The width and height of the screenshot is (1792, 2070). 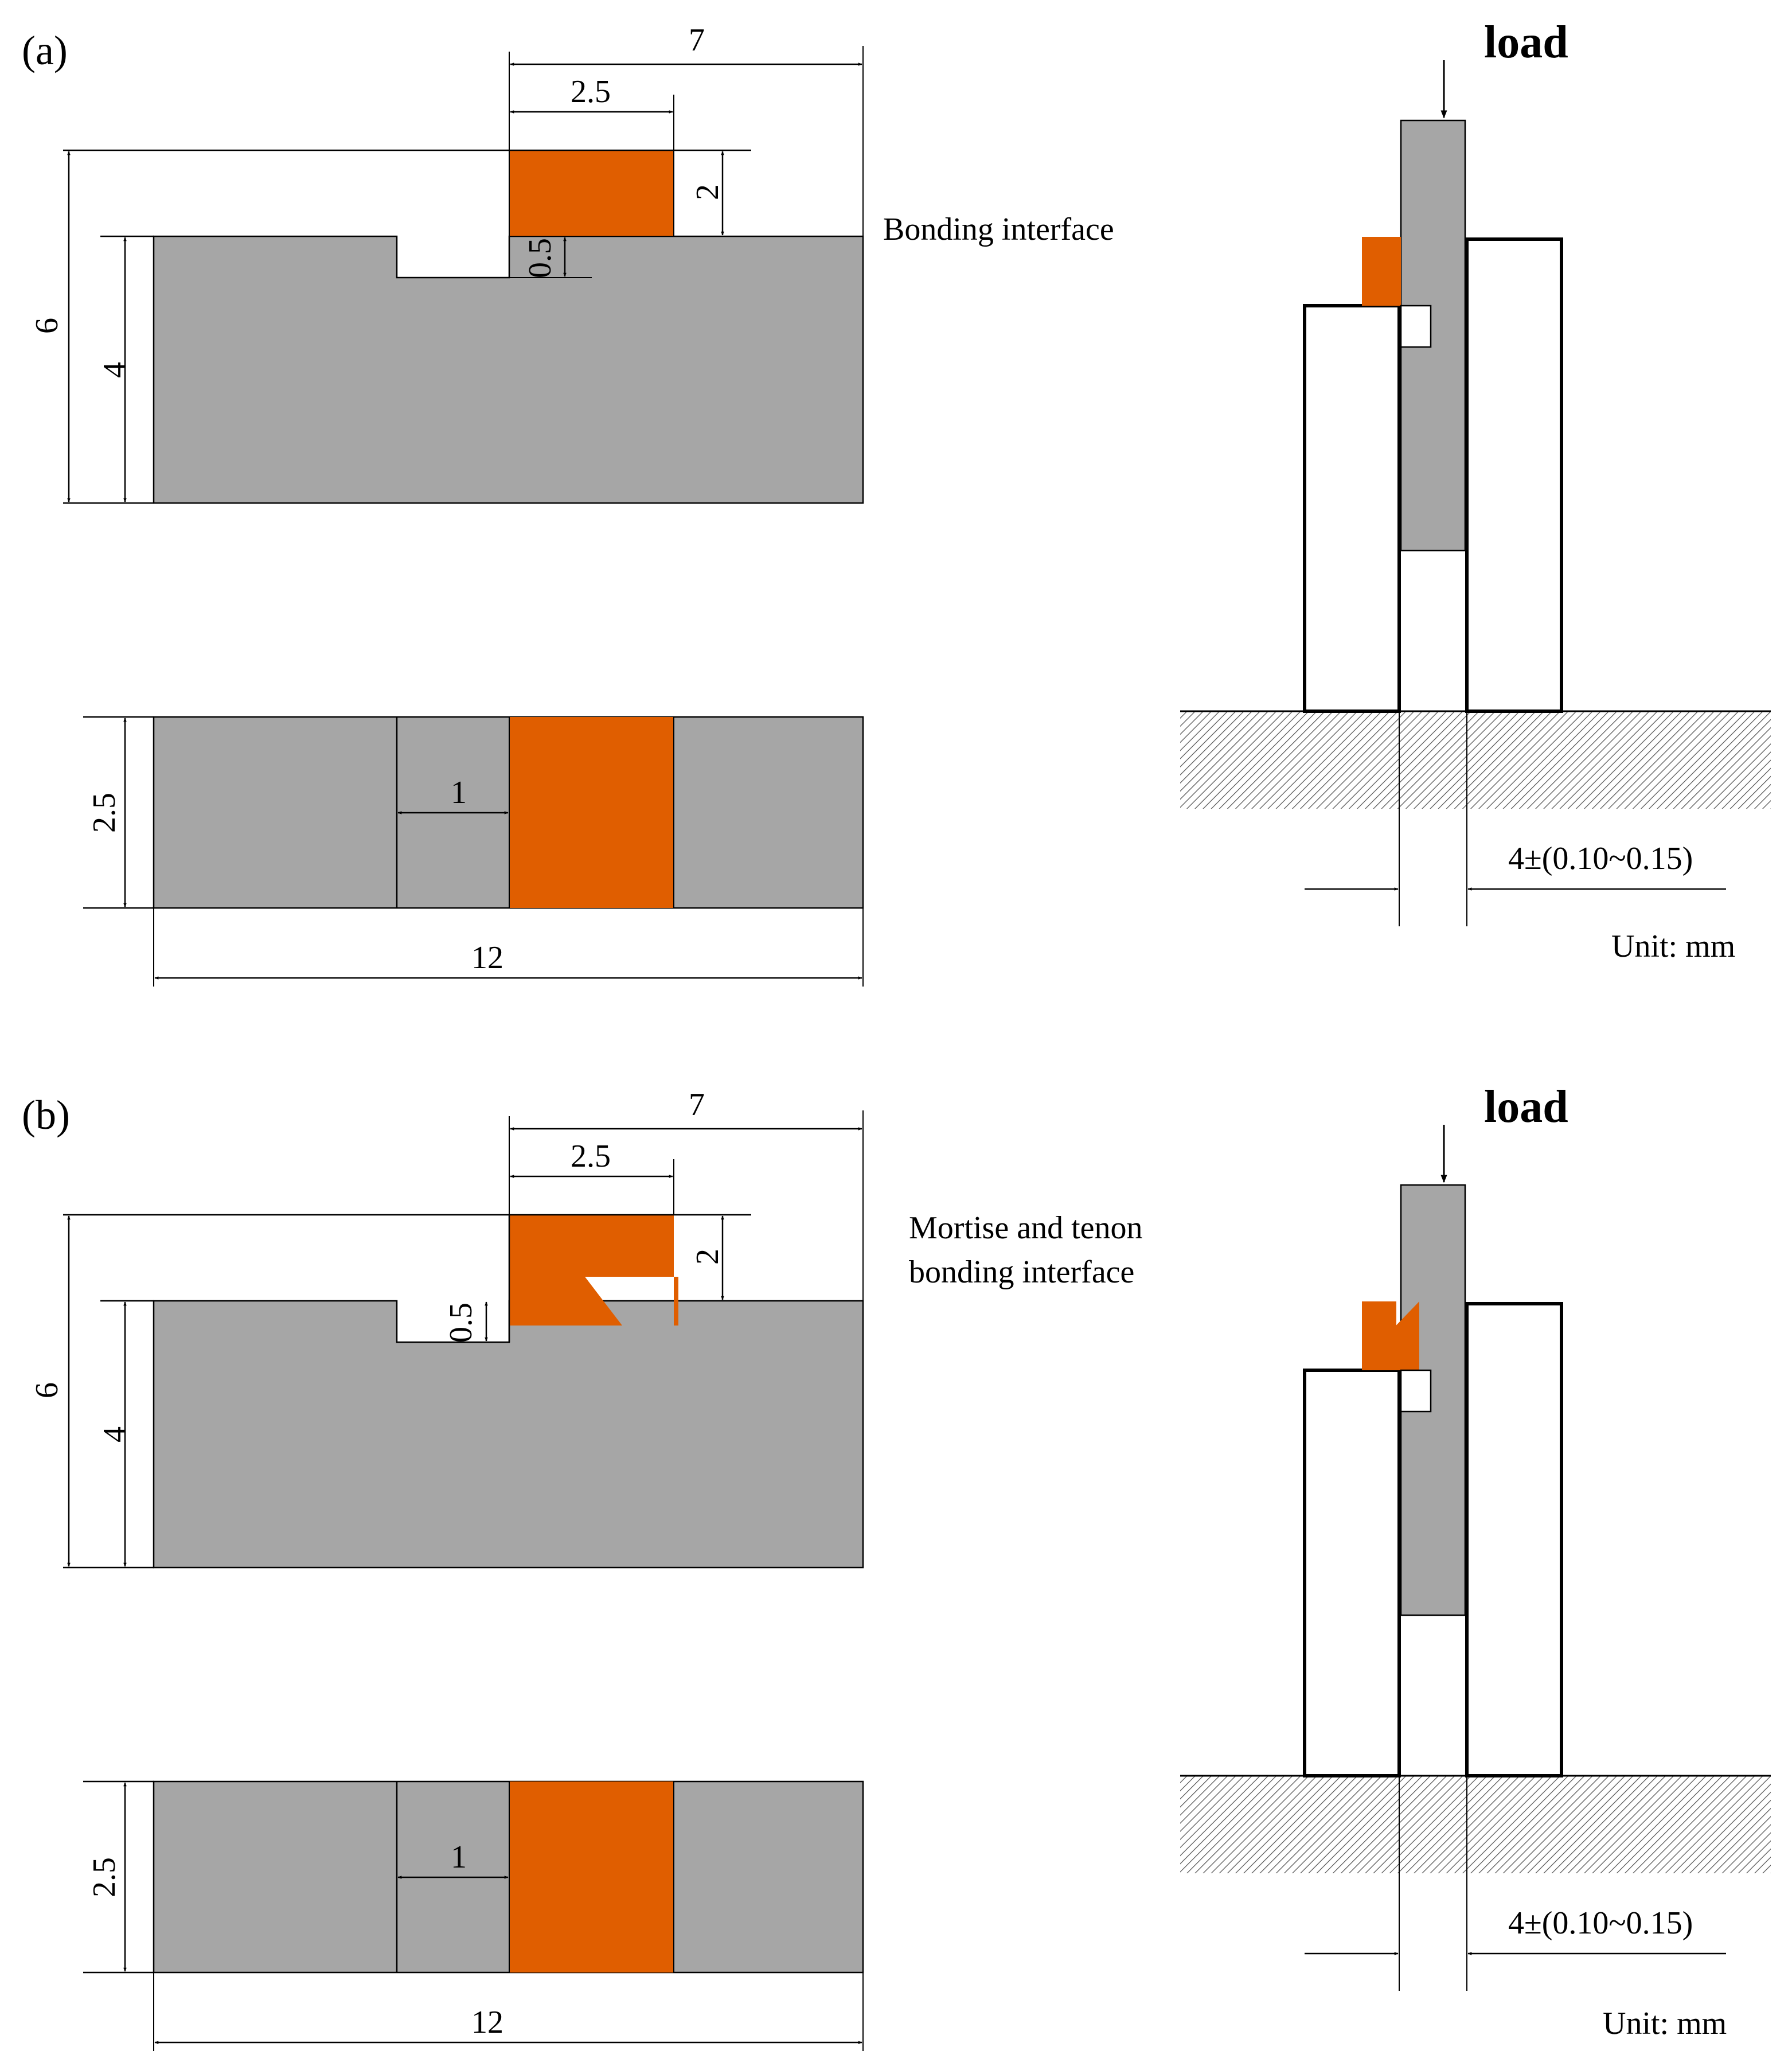 I want to click on specimen-body-a, so click(x=508, y=369).